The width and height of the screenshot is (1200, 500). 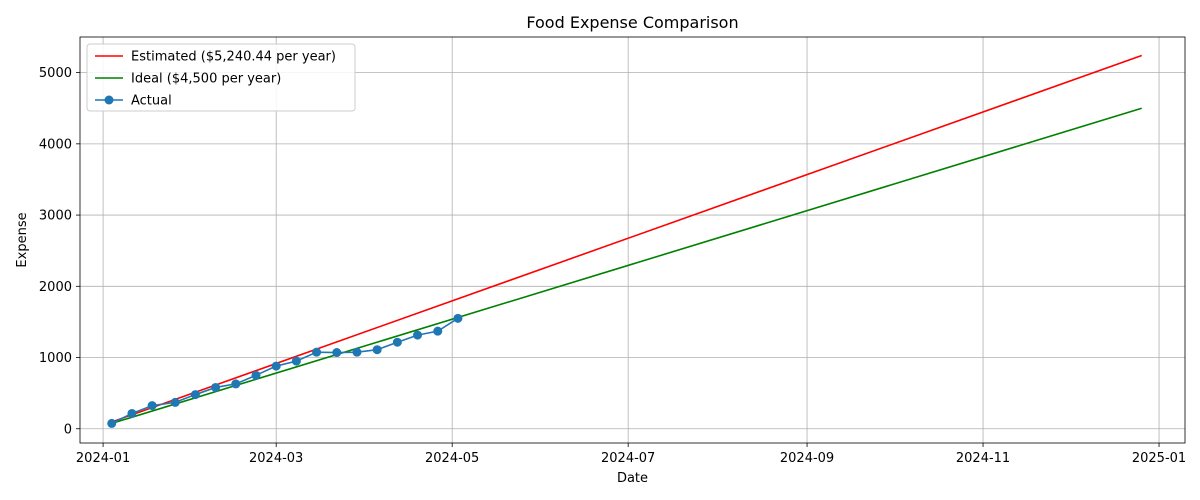 What do you see at coordinates (632, 478) in the screenshot?
I see `x-axis-label: Date` at bounding box center [632, 478].